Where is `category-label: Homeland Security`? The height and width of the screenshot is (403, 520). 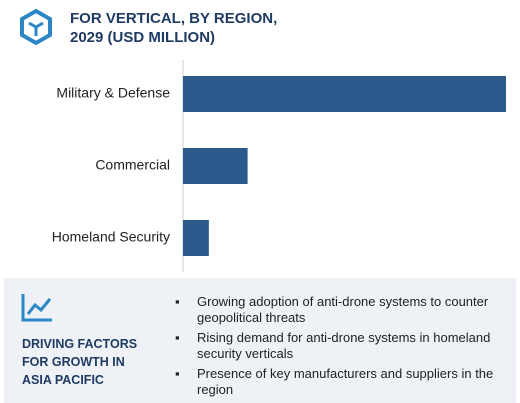
category-label: Homeland Security is located at coordinates (111, 237).